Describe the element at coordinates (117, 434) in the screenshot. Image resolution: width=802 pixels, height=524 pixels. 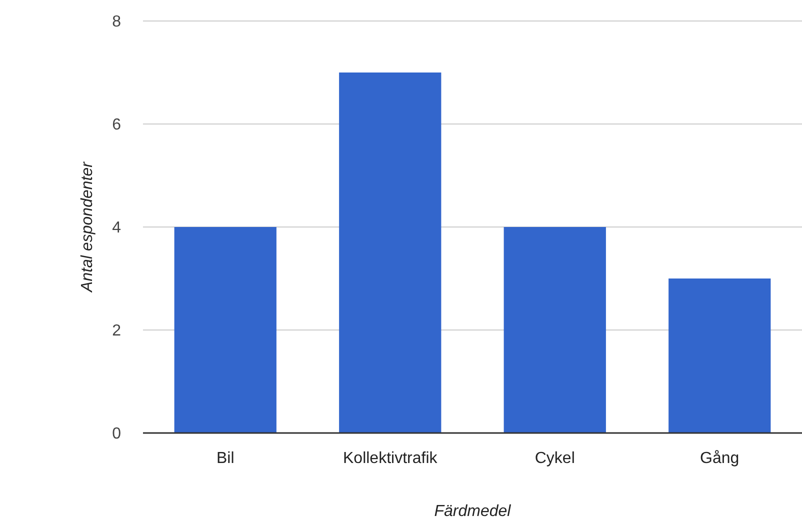
I see `y-tick-label: 0` at that location.